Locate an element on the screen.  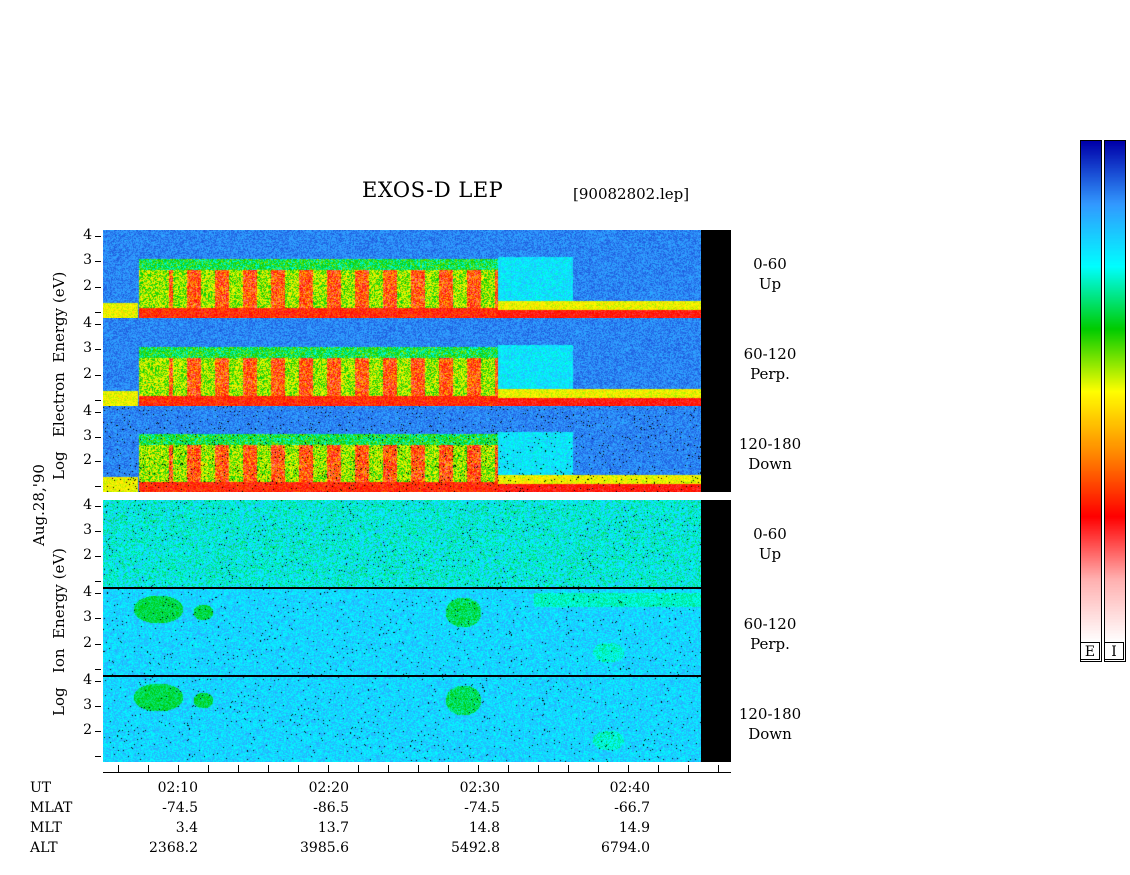
angle-label-i1: 60-120 Perp. is located at coordinates (770, 634).